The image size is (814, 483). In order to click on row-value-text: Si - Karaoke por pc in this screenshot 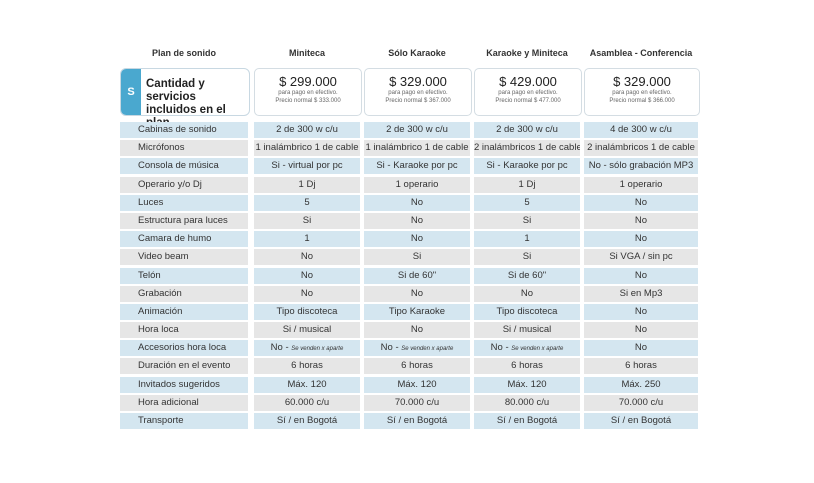, I will do `click(527, 166)`.